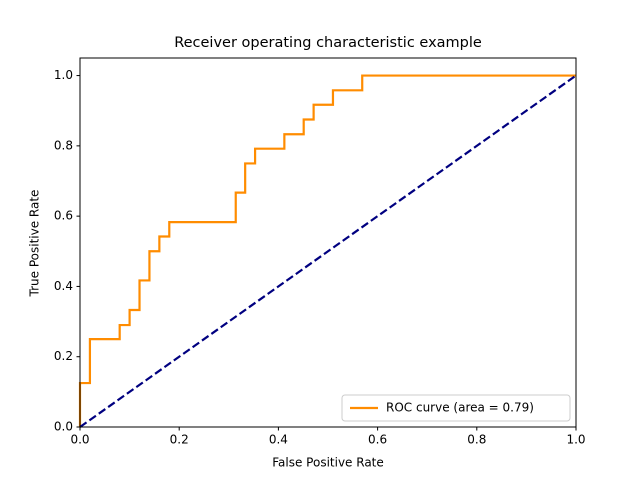 Image resolution: width=640 pixels, height=480 pixels. What do you see at coordinates (377, 440) in the screenshot?
I see `x-tick-label: 0.6` at bounding box center [377, 440].